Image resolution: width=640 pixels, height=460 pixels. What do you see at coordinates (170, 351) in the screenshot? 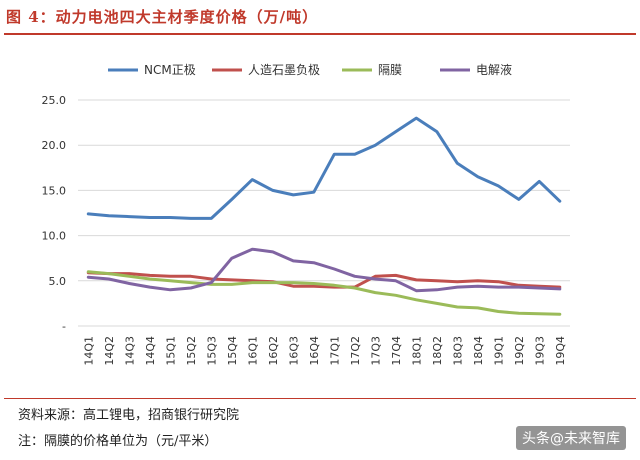
I see `x-tick-label: 15Q1` at bounding box center [170, 351].